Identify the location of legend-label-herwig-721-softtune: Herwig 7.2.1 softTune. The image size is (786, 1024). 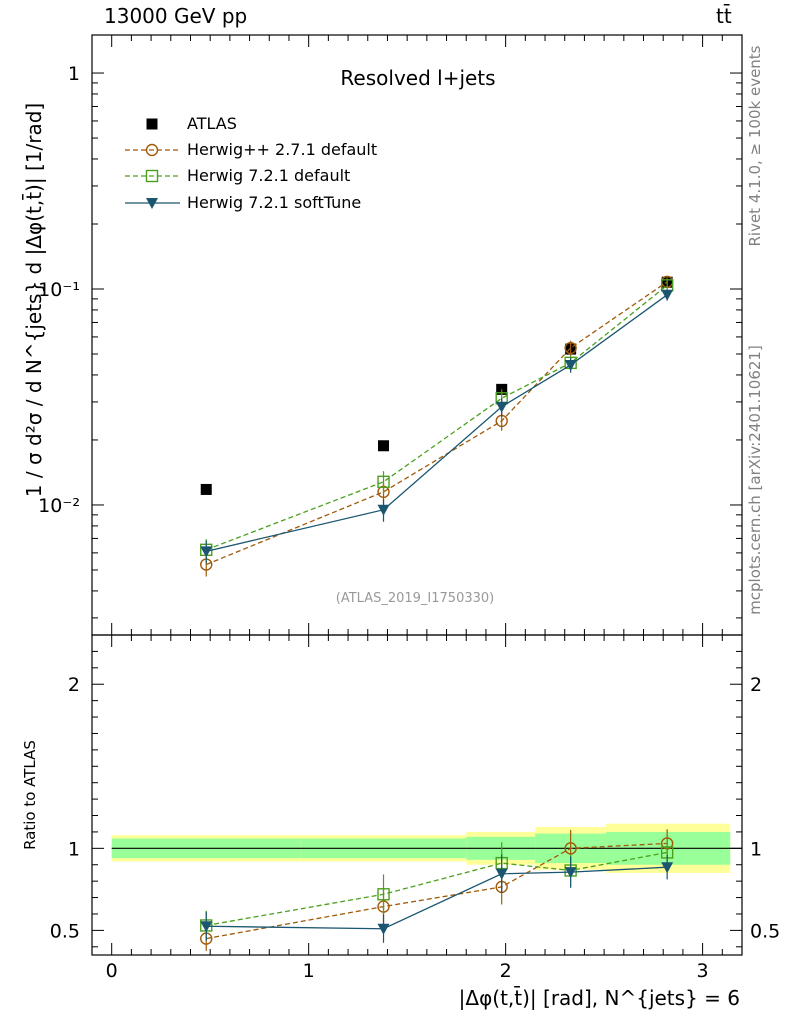
(274, 202).